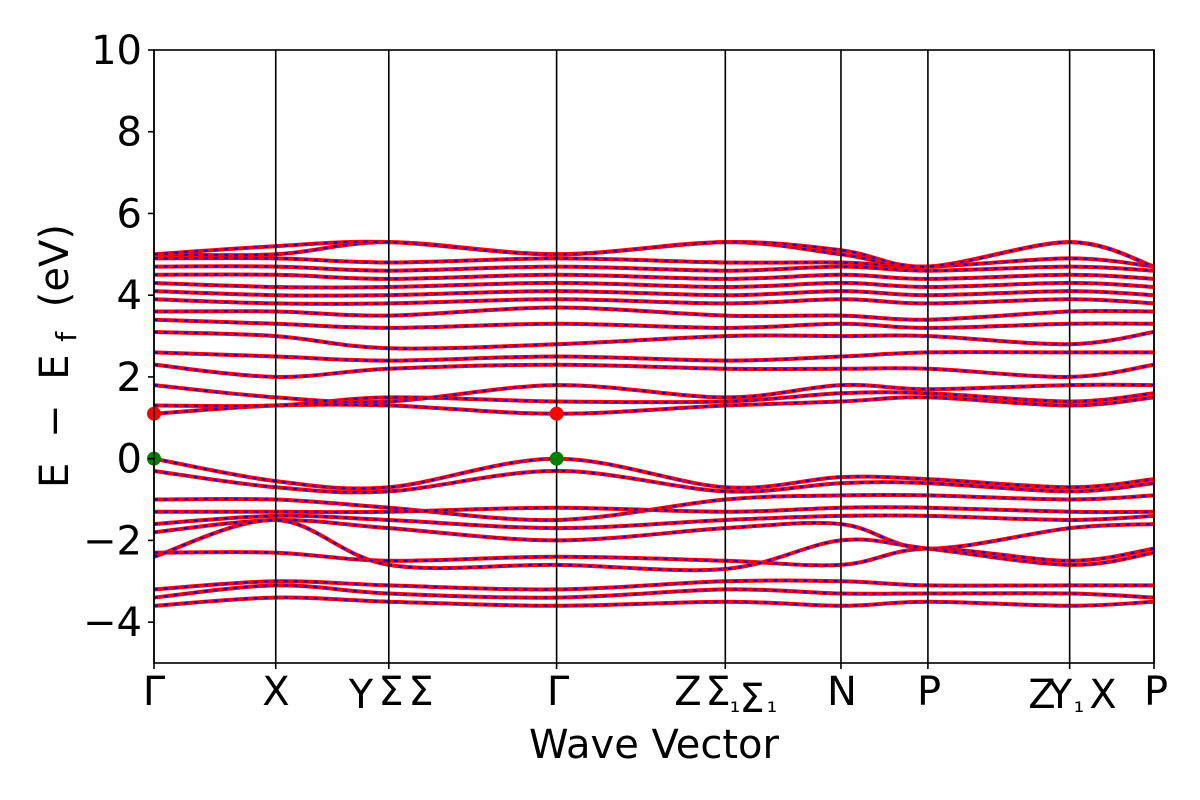 Image resolution: width=1200 pixels, height=800 pixels. I want to click on kpoint-label-sigma1-a: Σ, so click(717, 692).